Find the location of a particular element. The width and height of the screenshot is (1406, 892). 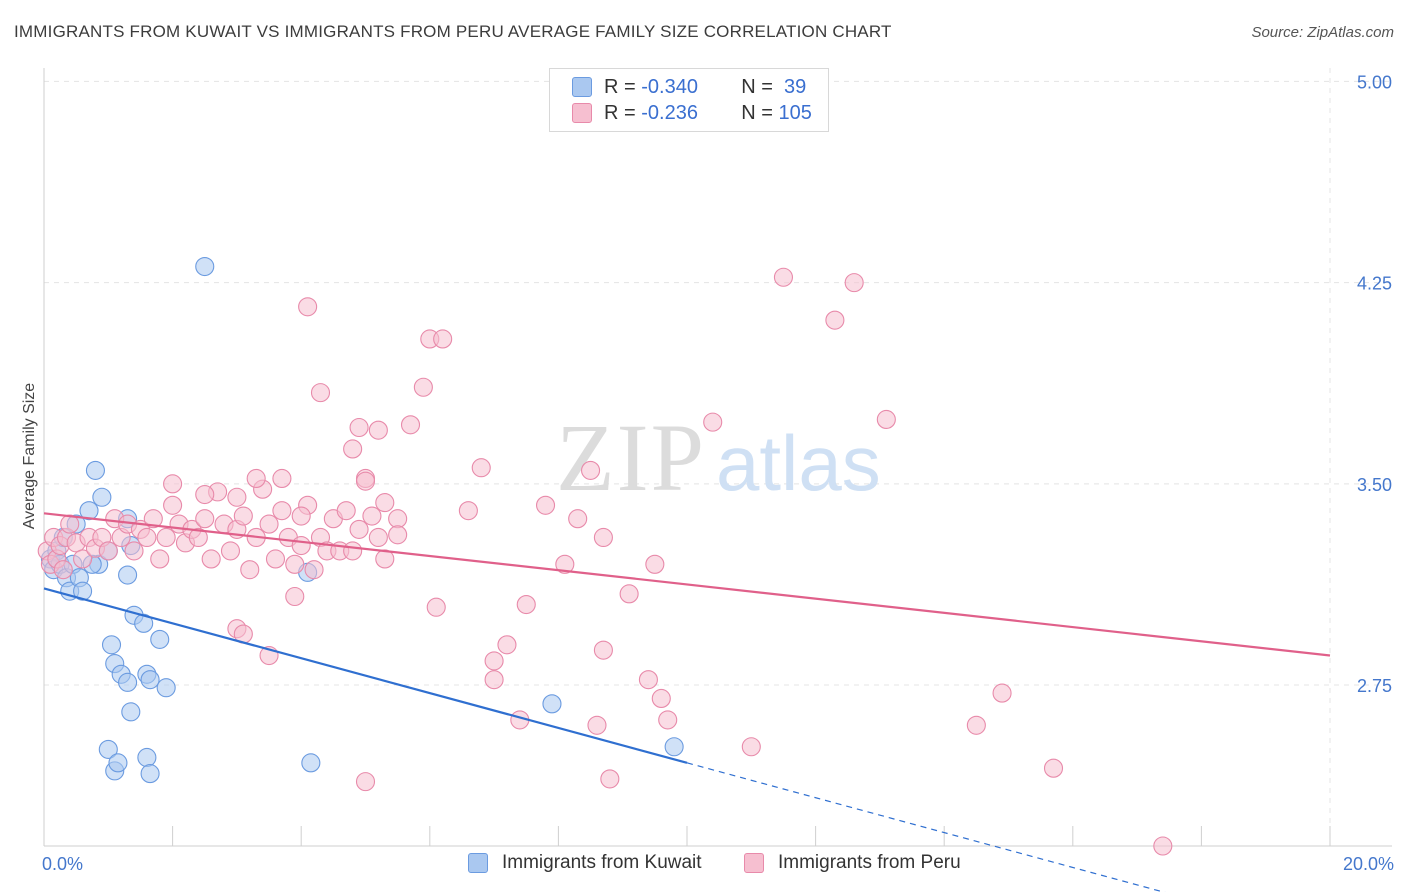

x-tick-label: 0.0% is located at coordinates (62, 864).